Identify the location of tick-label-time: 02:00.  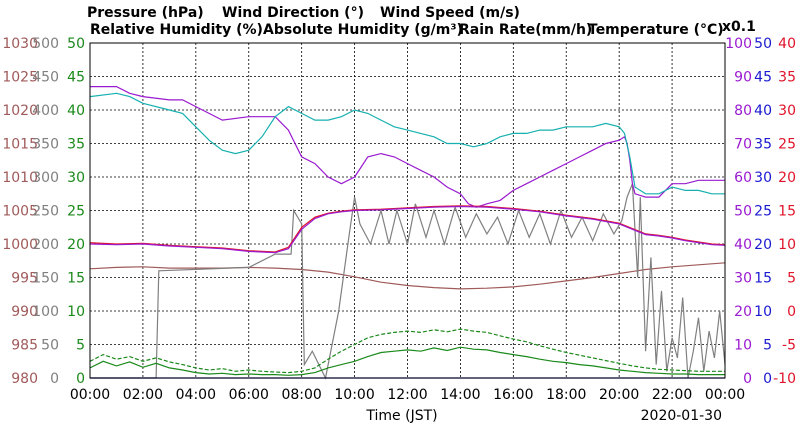
(143, 395).